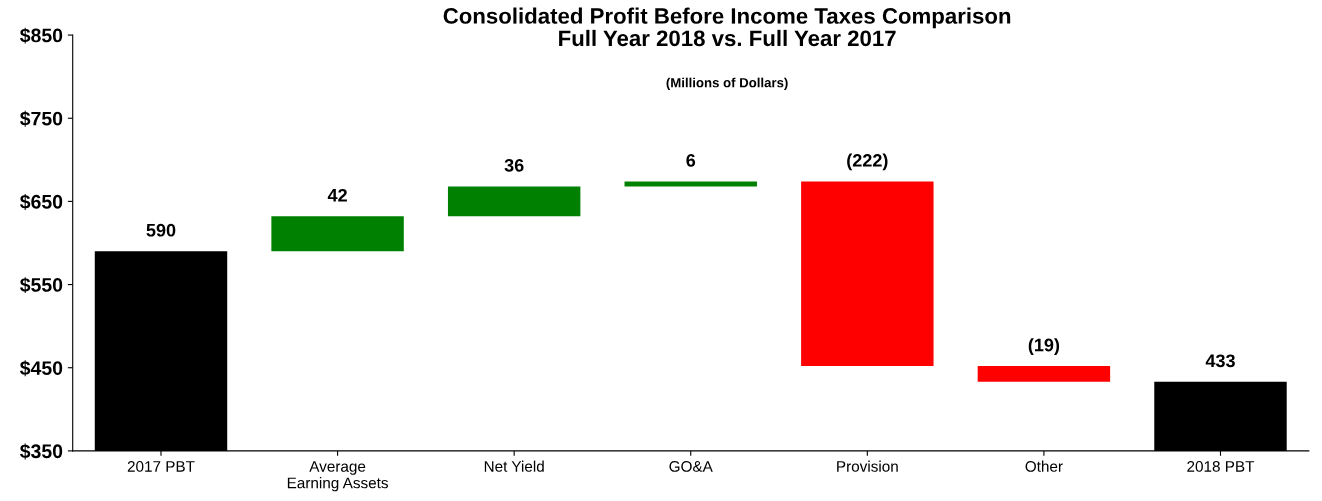 The height and width of the screenshot is (501, 1322). Describe the element at coordinates (691, 160) in the screenshot. I see `data-label: 6` at that location.